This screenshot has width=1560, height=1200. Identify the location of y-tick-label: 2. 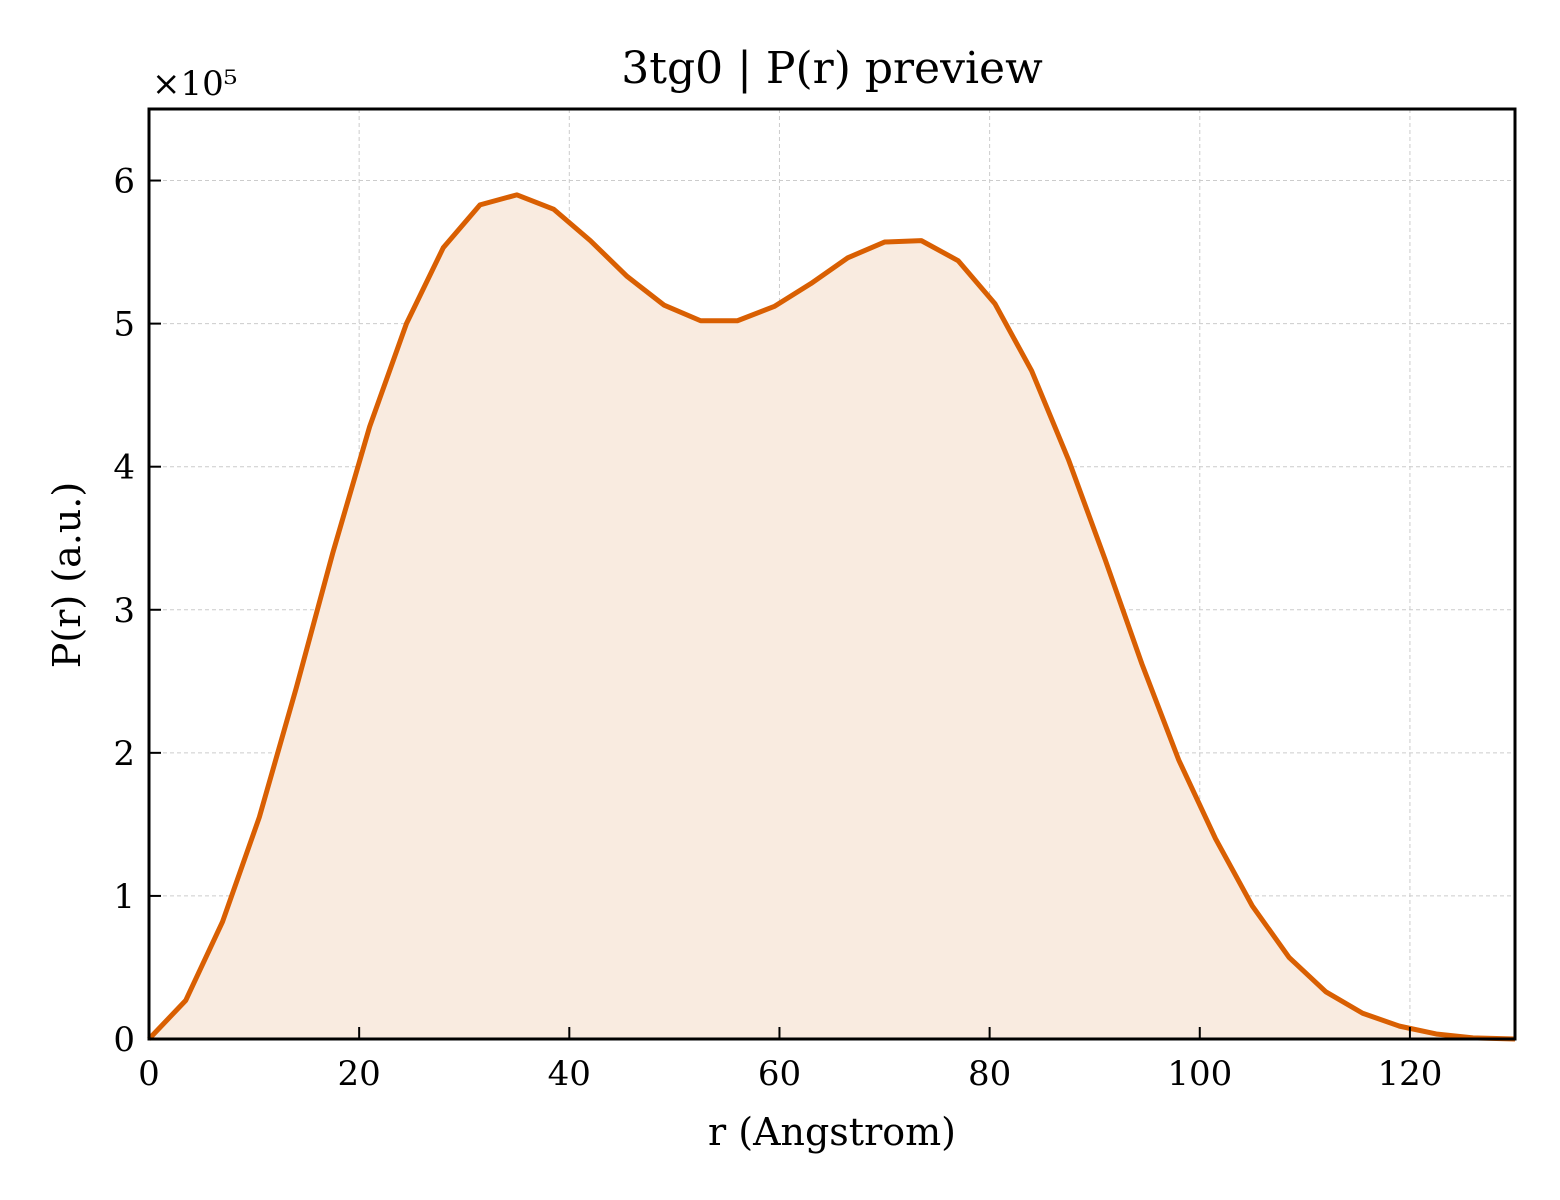
(124, 754).